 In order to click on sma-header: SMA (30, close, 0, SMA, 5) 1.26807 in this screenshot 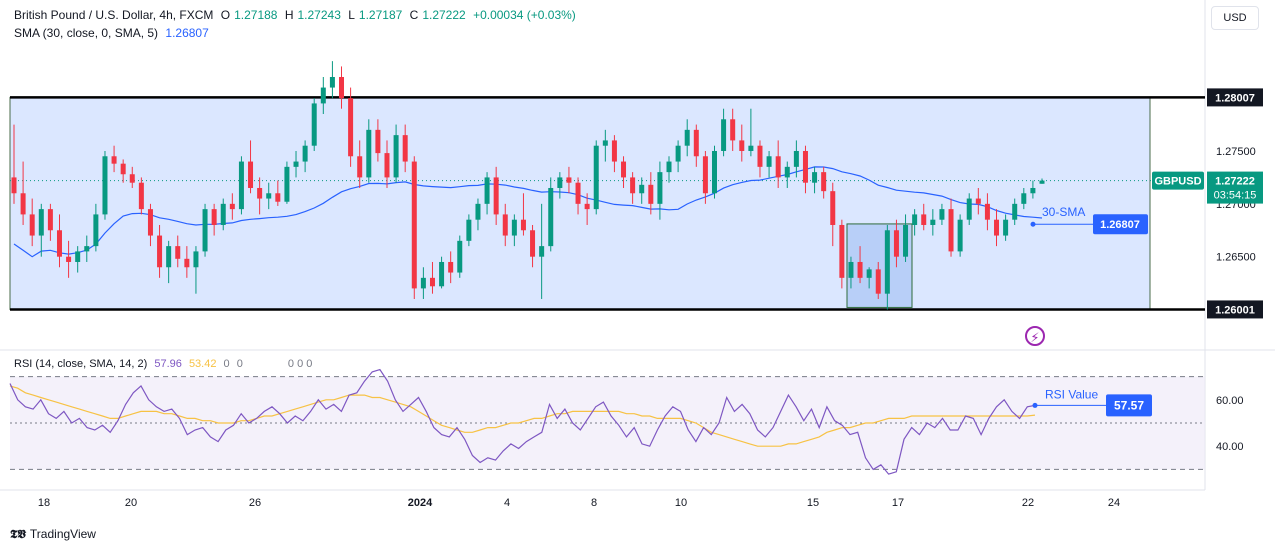, I will do `click(113, 33)`.